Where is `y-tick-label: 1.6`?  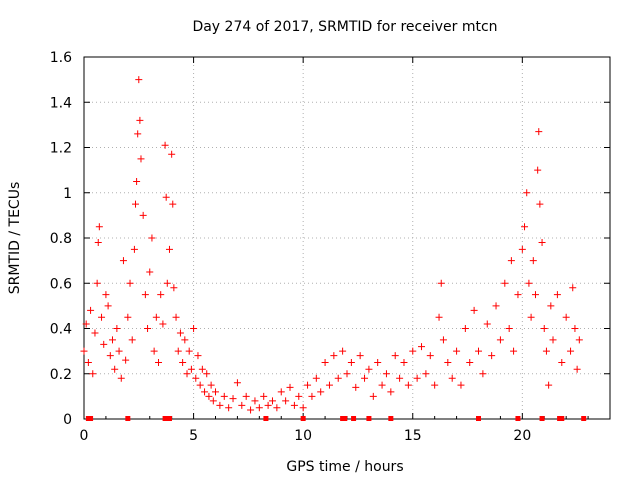 y-tick-label: 1.6 is located at coordinates (61, 58).